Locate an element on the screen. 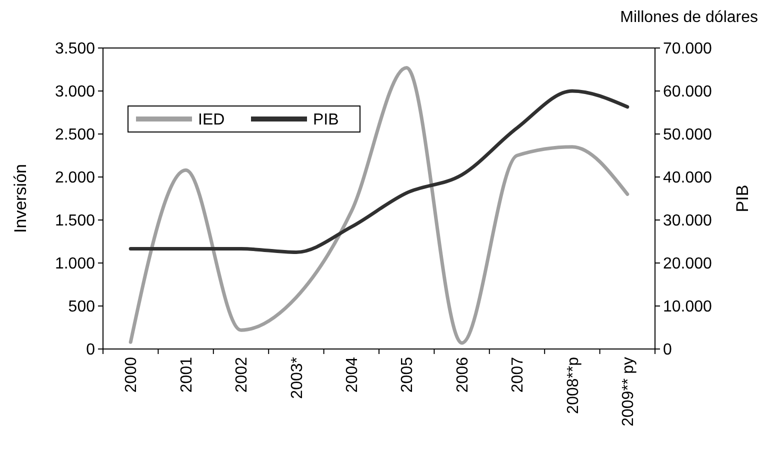 The width and height of the screenshot is (764, 450). y2-tick-label: 40.000 is located at coordinates (687, 178).